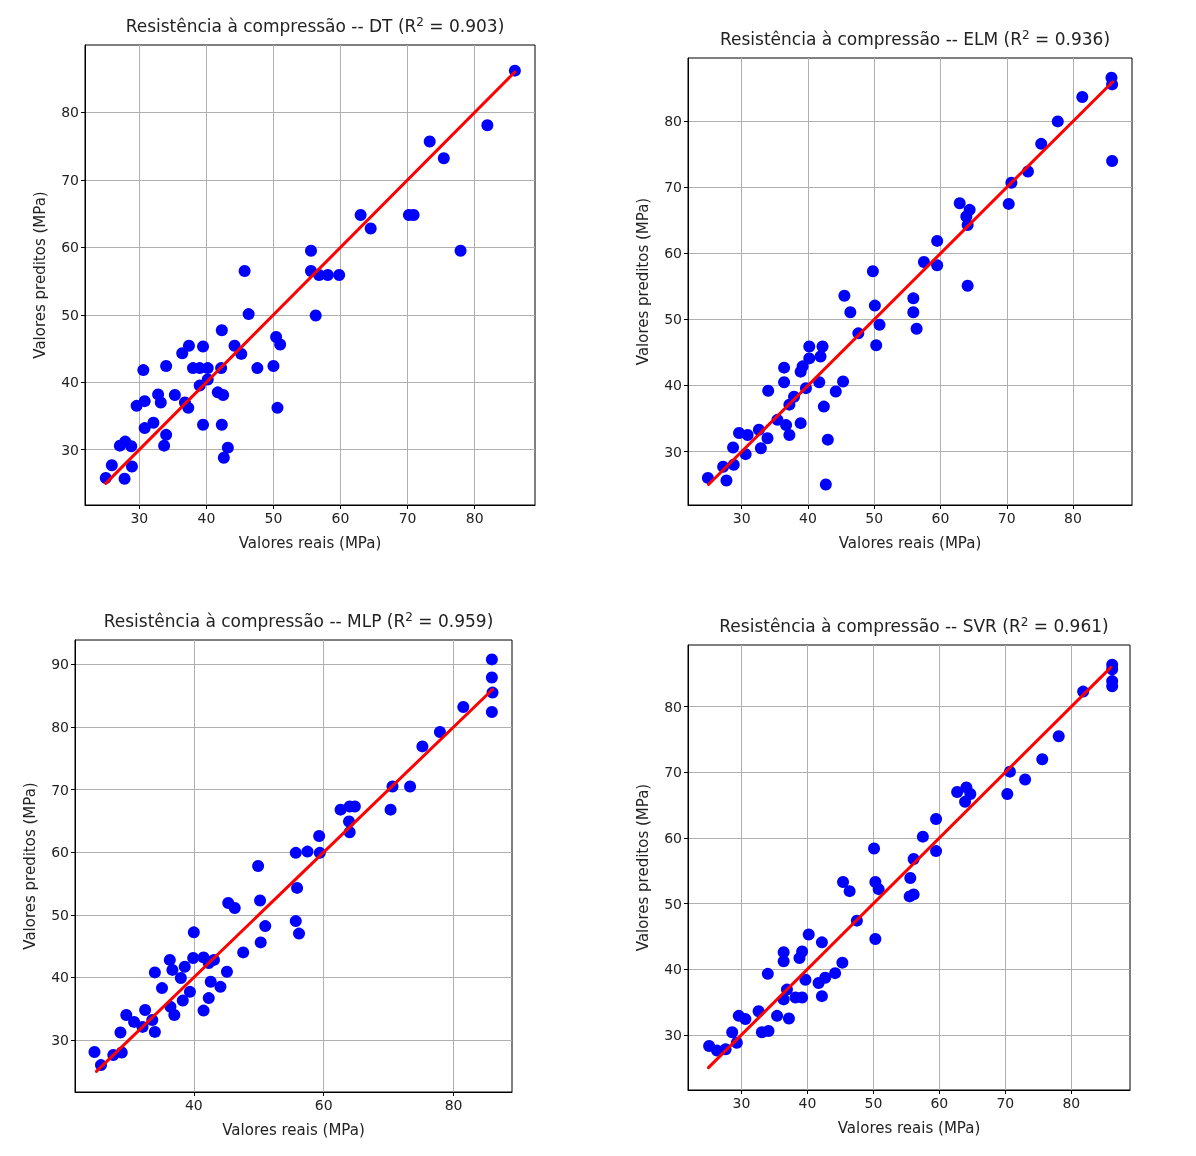  I want to click on x-tick-label: 50, so click(874, 518).